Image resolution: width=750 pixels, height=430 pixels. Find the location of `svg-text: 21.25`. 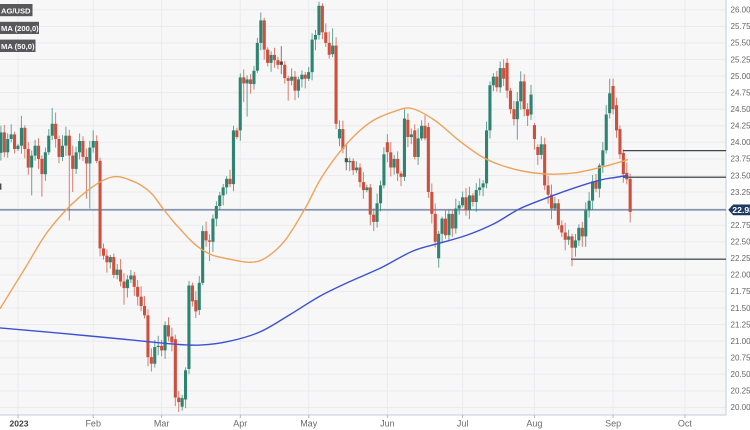

svg-text: 21.25 is located at coordinates (740, 324).